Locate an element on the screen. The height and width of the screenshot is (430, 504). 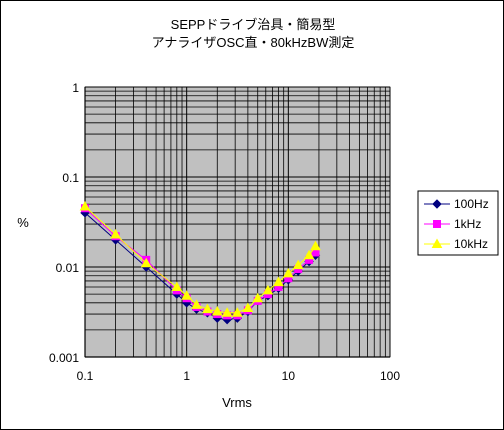
legend-item: 10kHz is located at coordinates (456, 244).